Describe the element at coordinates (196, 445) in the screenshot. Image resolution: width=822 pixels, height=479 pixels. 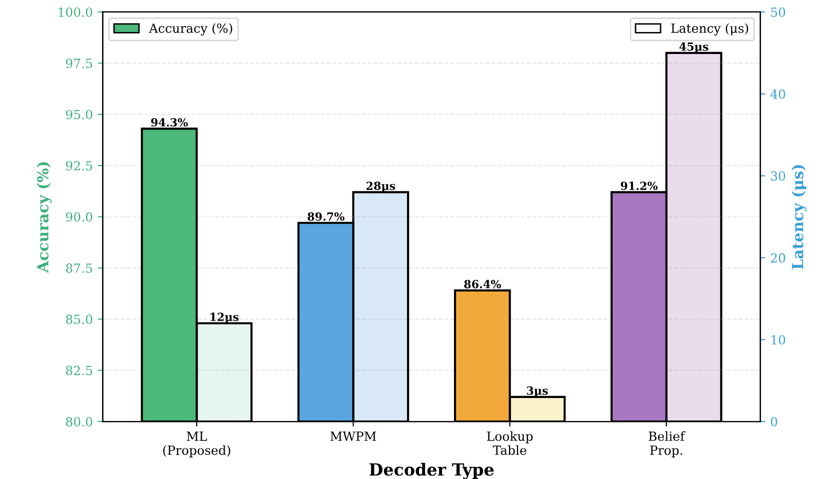
I see `x-tick-label: ML (Proposed)` at that location.